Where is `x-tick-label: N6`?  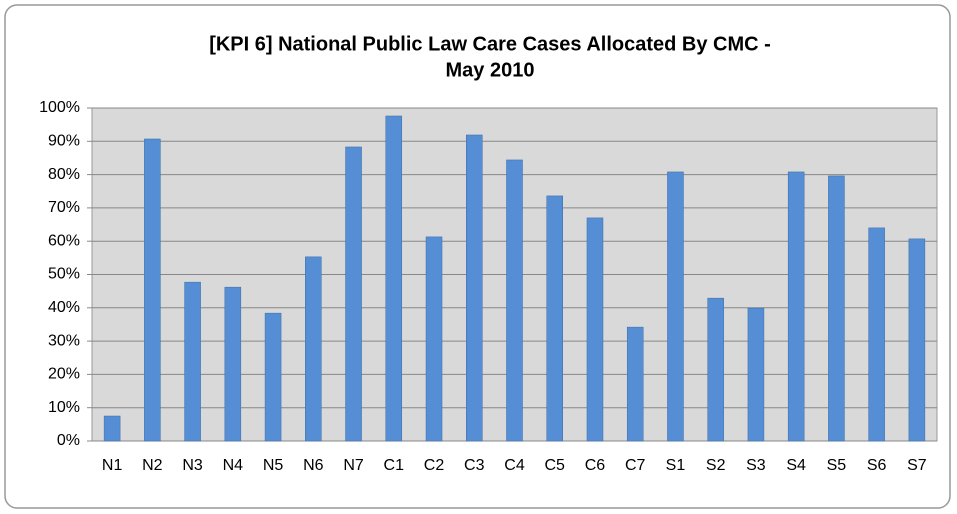 x-tick-label: N6 is located at coordinates (313, 465).